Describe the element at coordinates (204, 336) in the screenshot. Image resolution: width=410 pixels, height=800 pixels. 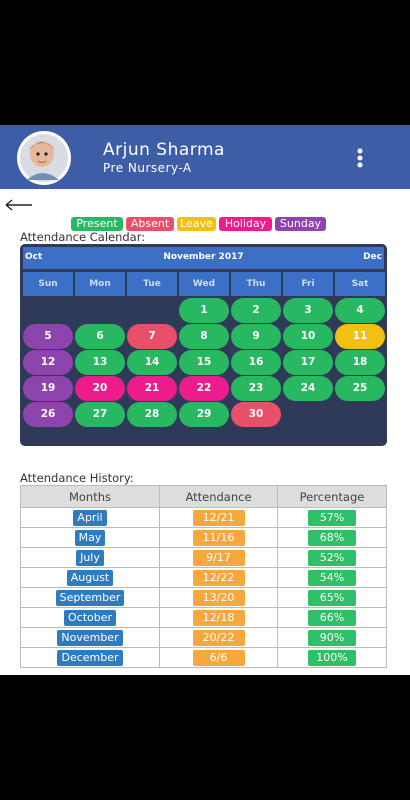
I see `calendar-day: 8` at that location.